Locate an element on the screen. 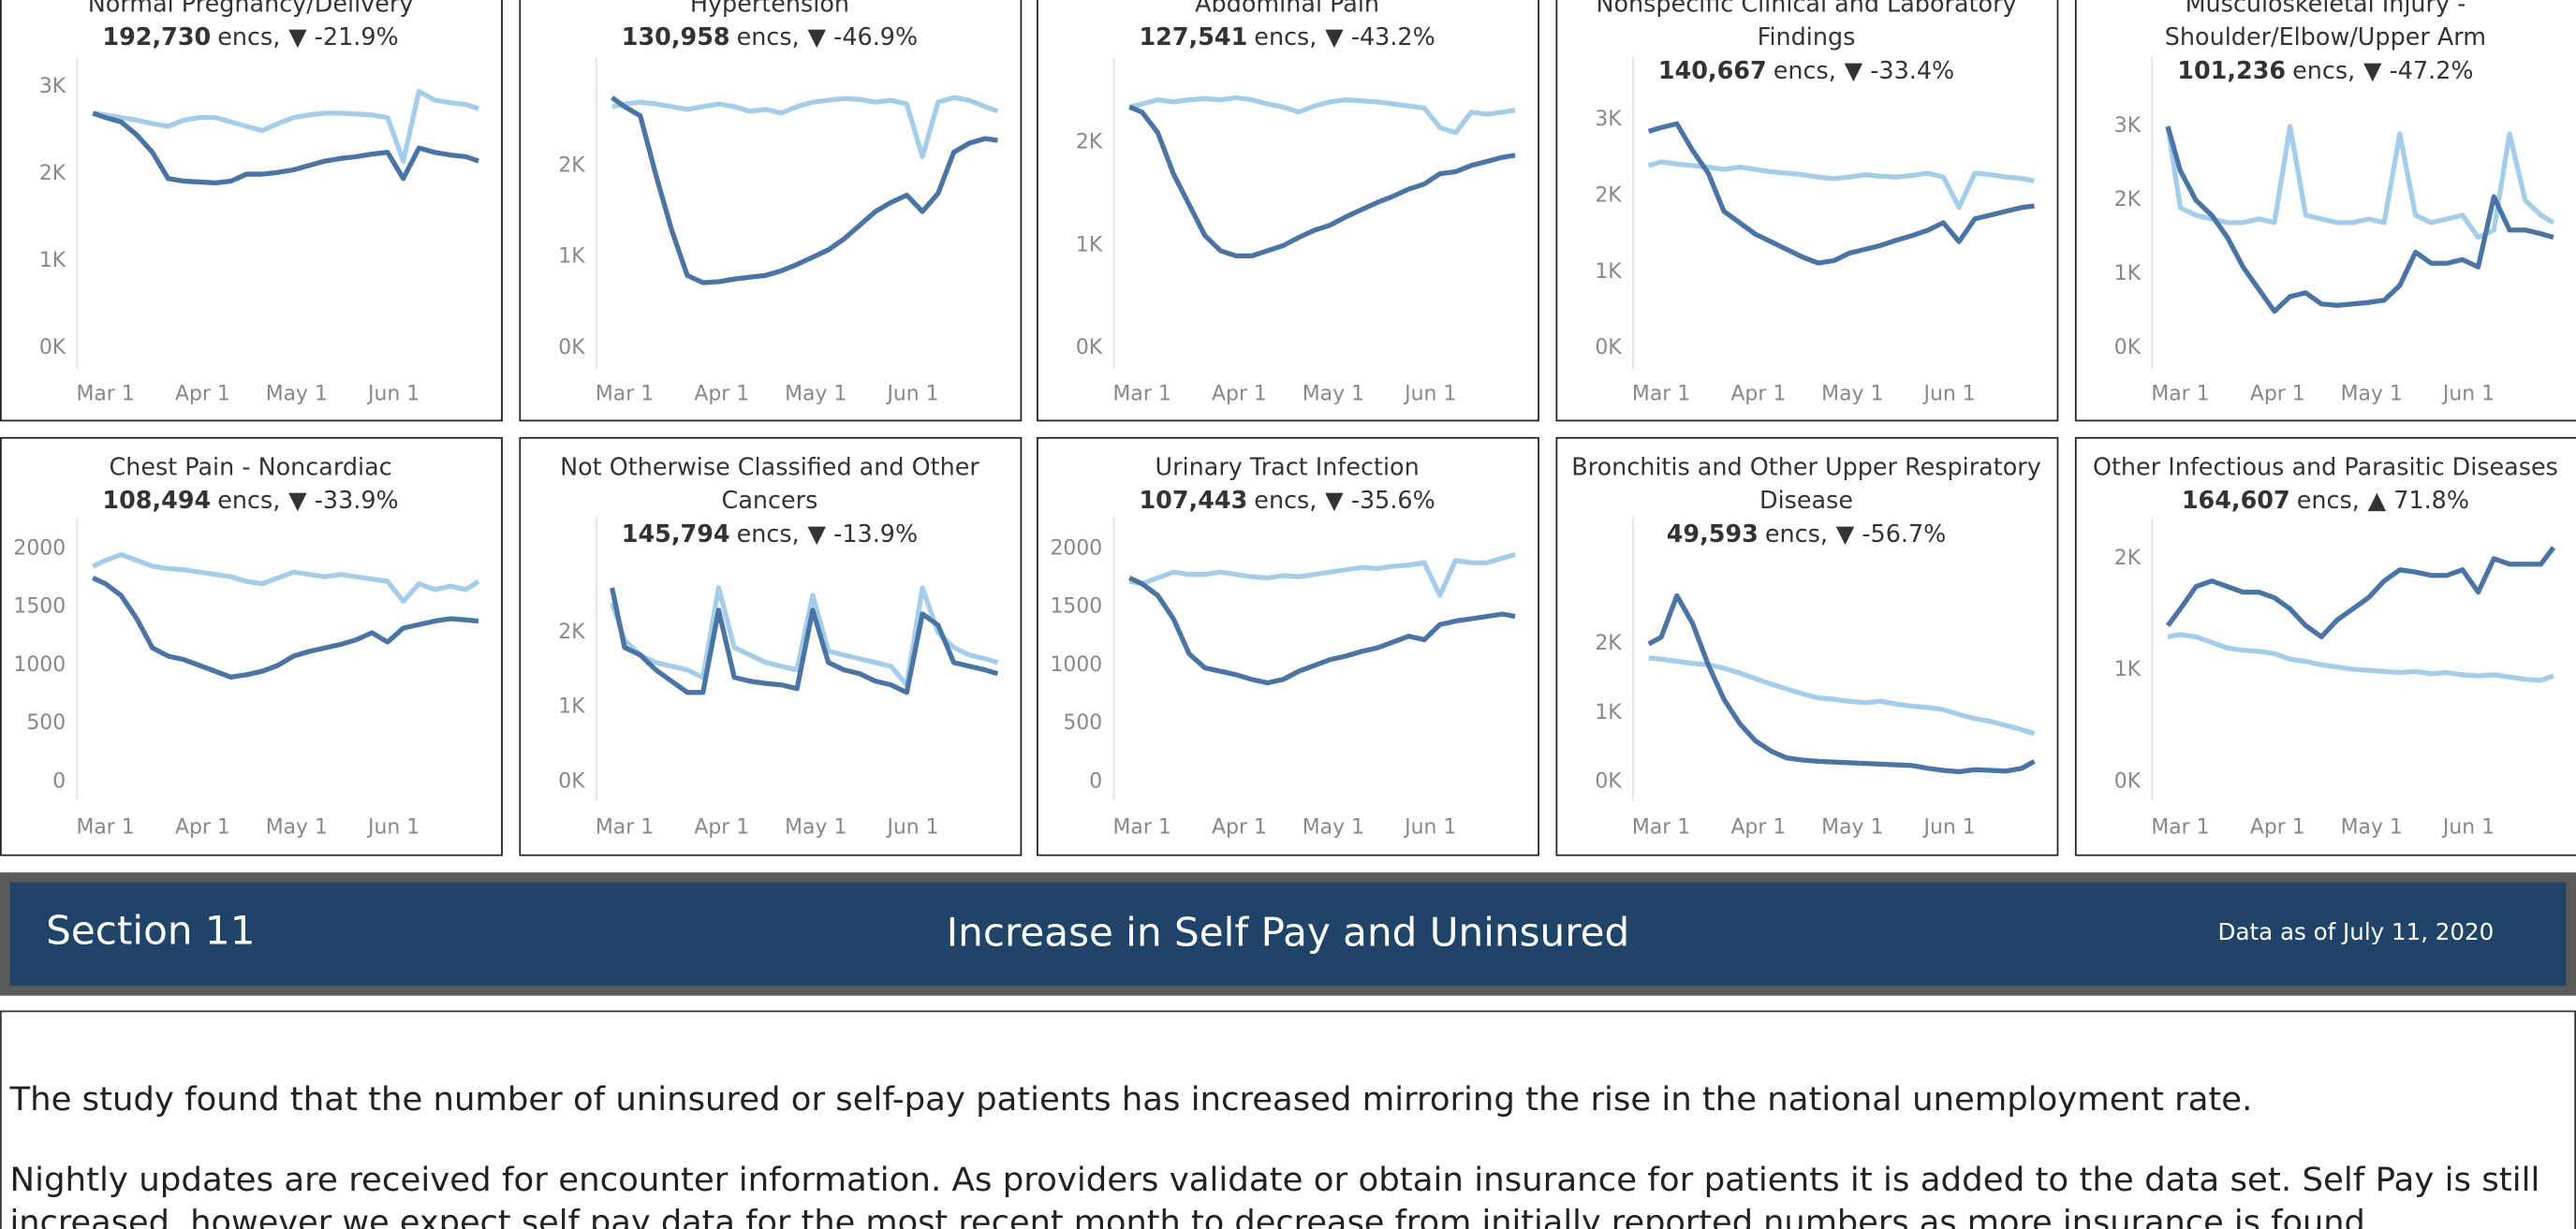 Image resolution: width=2576 pixels, height=1229 pixels. section-title: Increase in Self Pay and Uninsured is located at coordinates (1288, 932).